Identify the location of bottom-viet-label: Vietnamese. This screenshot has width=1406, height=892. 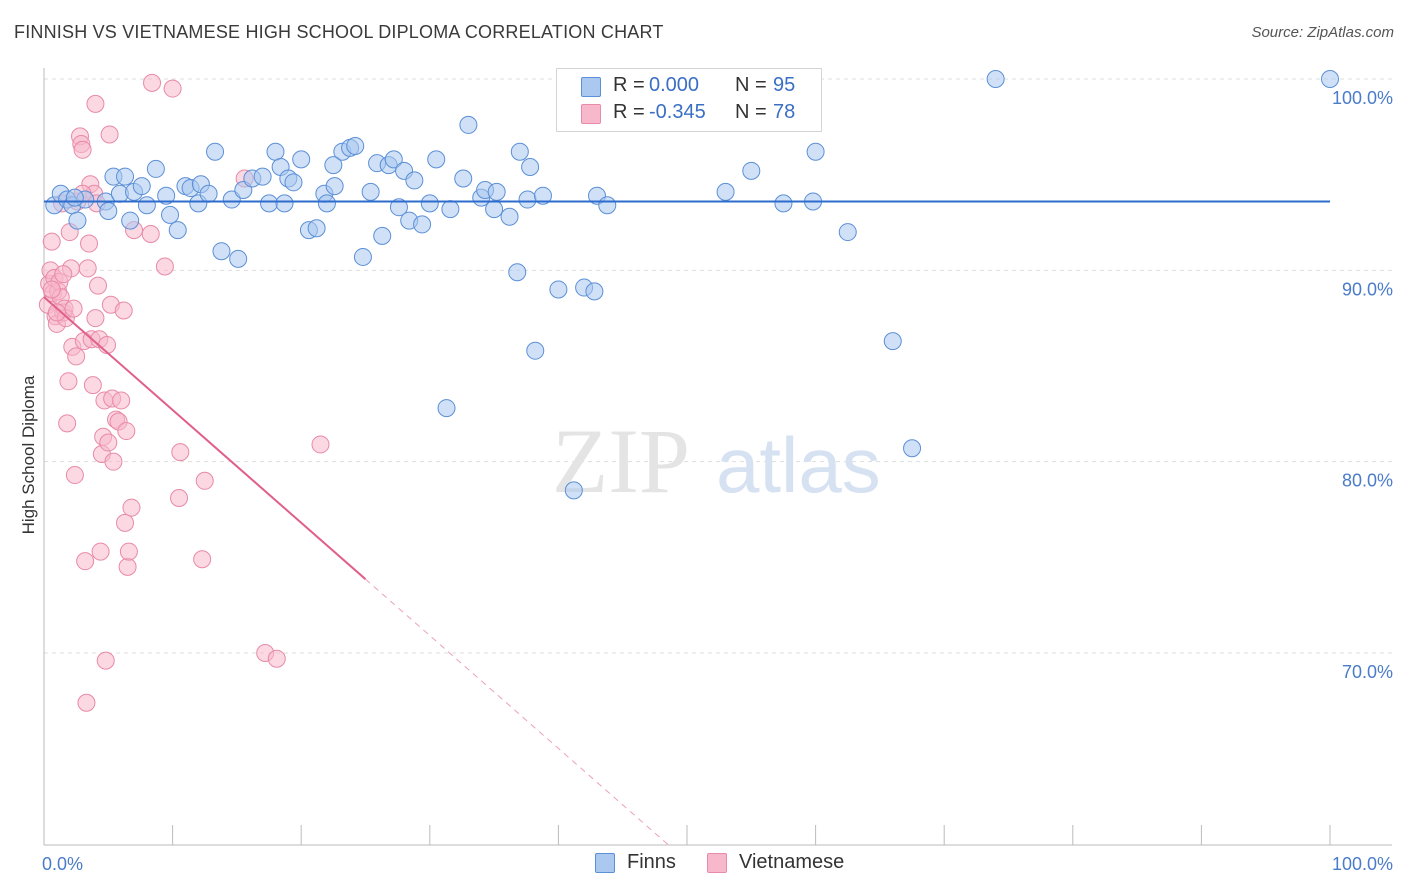
(792, 862).